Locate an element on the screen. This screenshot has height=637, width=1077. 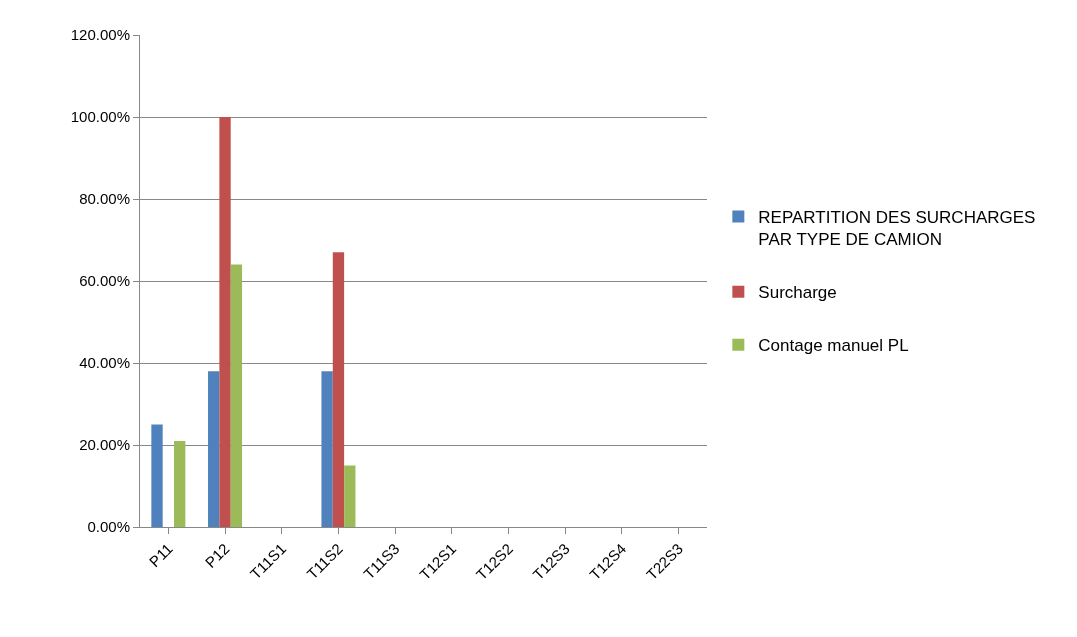
legend-label: REPARTITION DES SURCHARGES PAR TYPE DE CAMION is located at coordinates (897, 229).